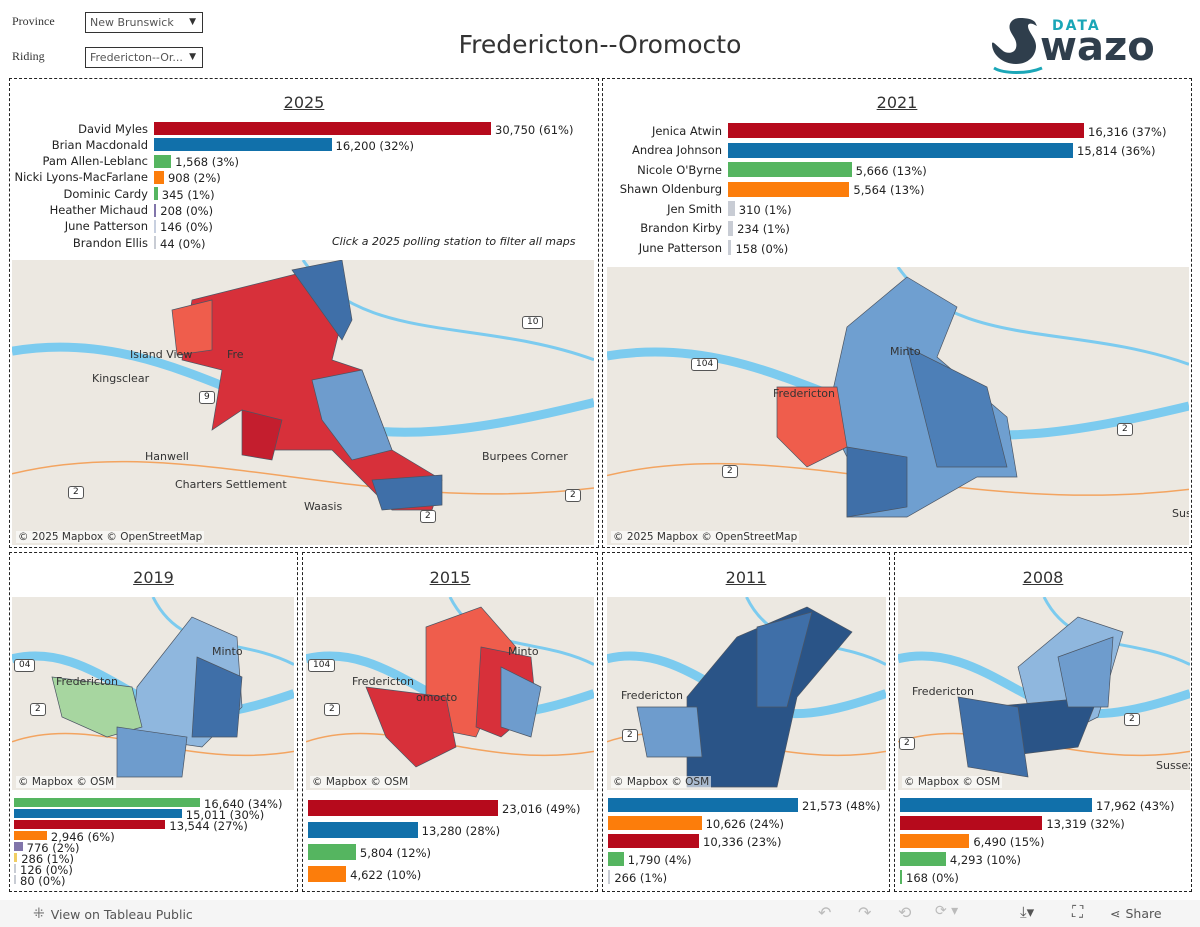 The image size is (1200, 927). What do you see at coordinates (121, 914) in the screenshot?
I see `view-on-tableau-label: View on Tableau Public` at bounding box center [121, 914].